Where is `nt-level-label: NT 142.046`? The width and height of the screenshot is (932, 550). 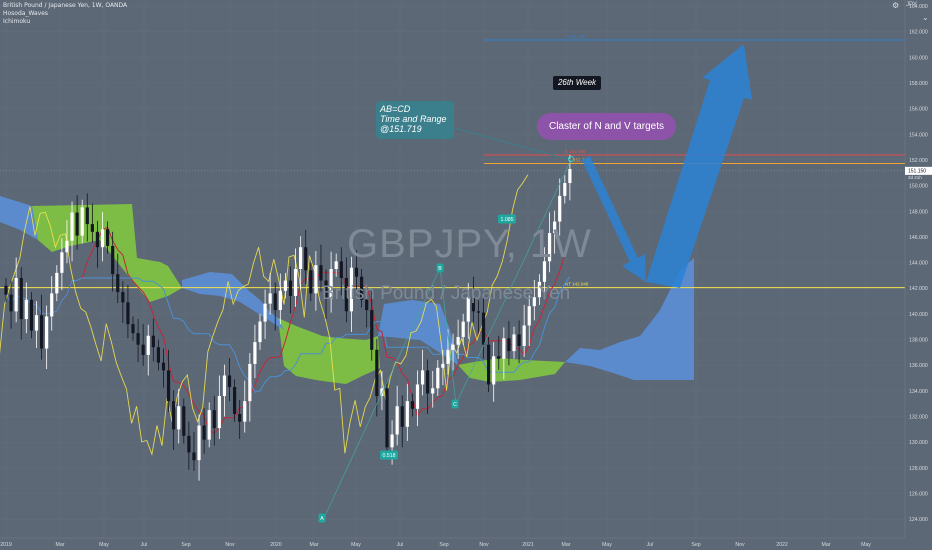 nt-level-label: NT 142.046 is located at coordinates (577, 284).